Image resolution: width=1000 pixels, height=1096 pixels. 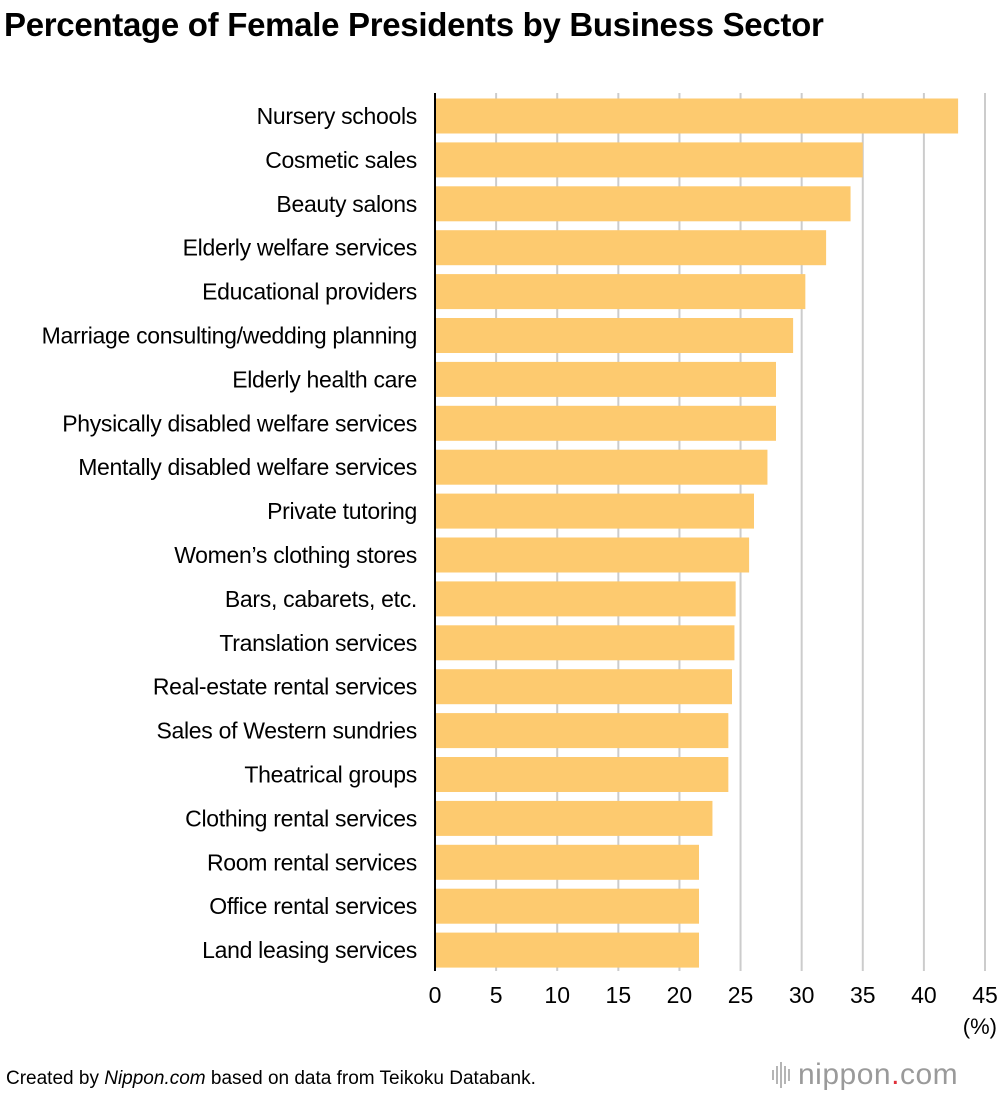 I want to click on category-label: Nursery schools, so click(x=337, y=116).